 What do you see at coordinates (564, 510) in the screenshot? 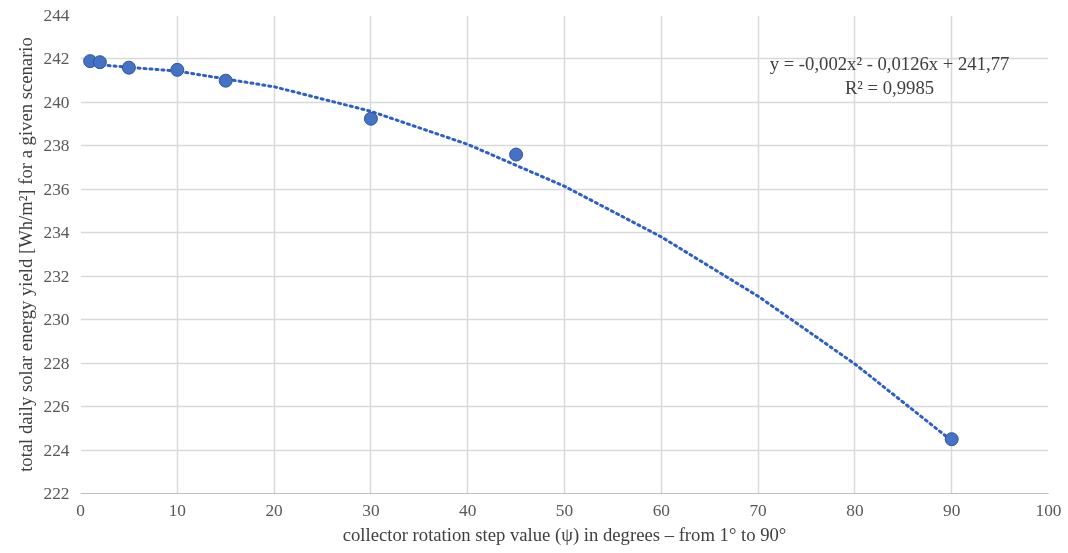
I see `x-tick-label: 50` at bounding box center [564, 510].